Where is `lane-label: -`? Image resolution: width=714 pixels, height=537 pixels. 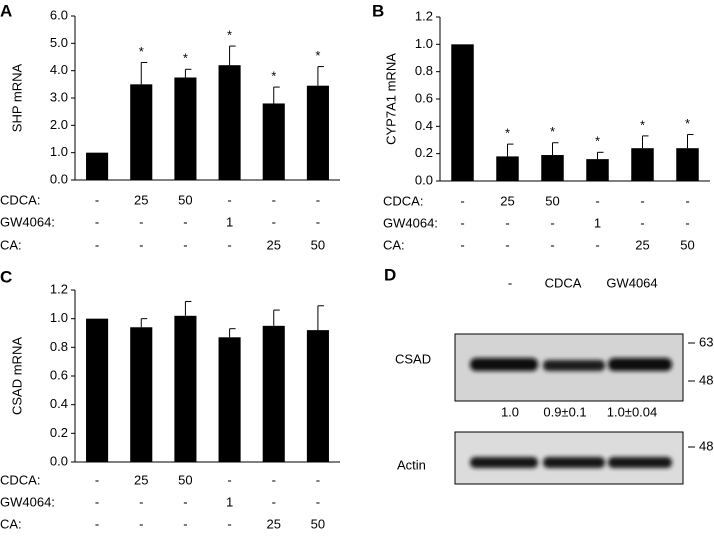 lane-label: - is located at coordinates (510, 282).